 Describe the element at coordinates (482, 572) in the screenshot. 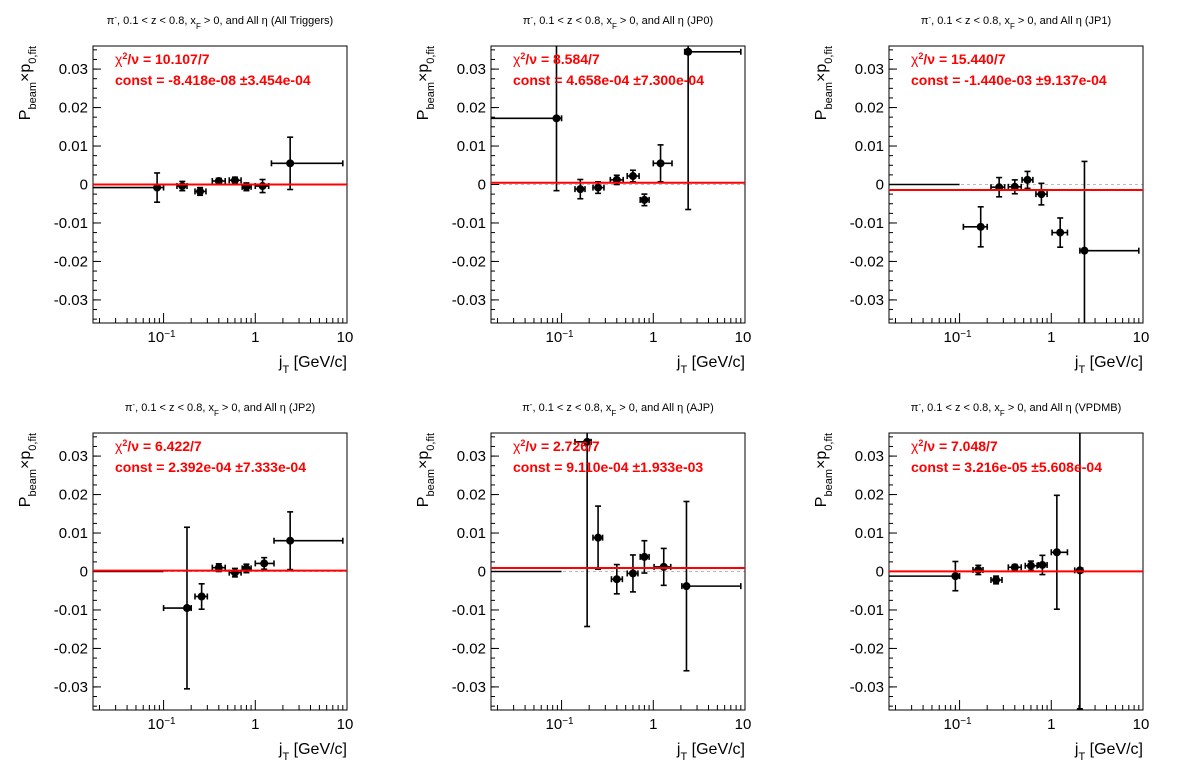

I see `y-tick-label: 0` at that location.